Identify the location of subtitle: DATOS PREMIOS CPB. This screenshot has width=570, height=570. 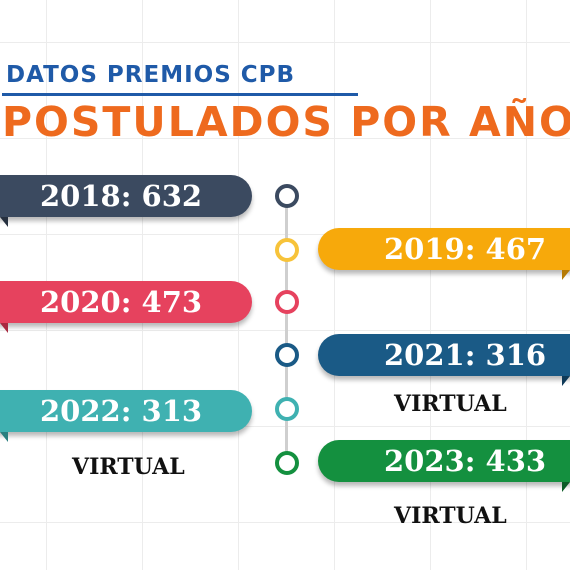
(151, 75).